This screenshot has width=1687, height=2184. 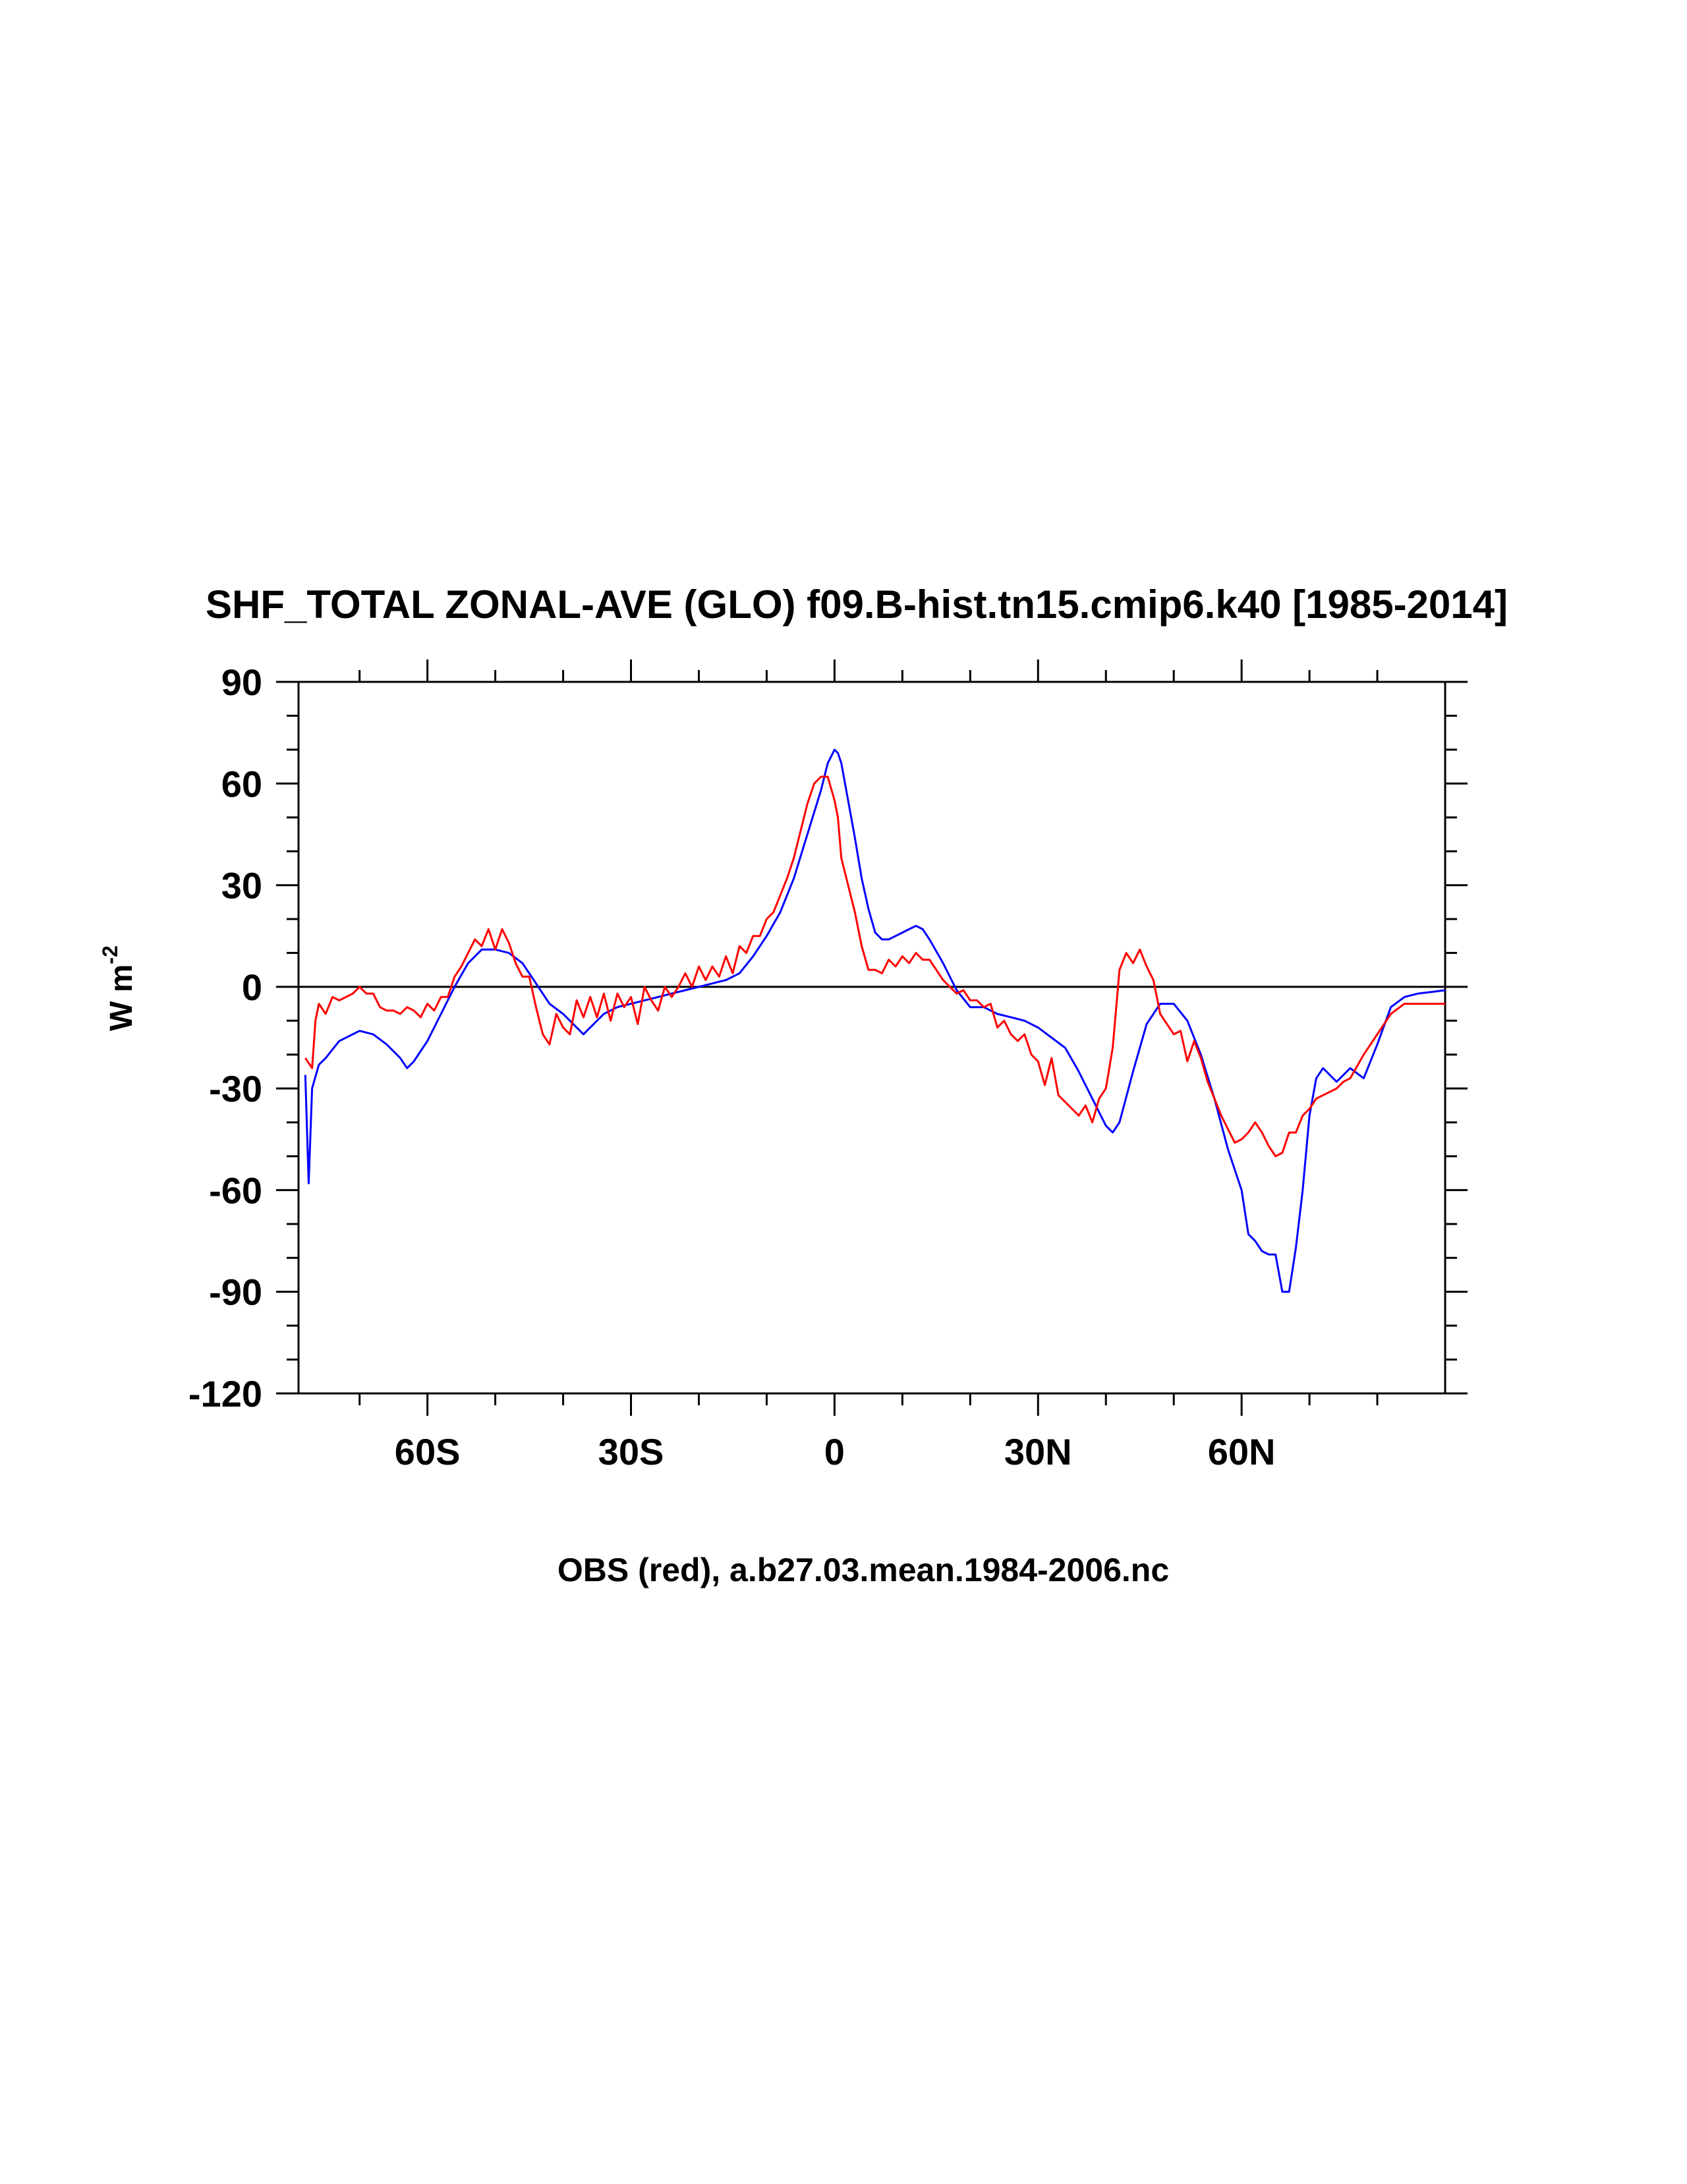 What do you see at coordinates (110, 954) in the screenshot?
I see `y-axis-label-superscript: -2` at bounding box center [110, 954].